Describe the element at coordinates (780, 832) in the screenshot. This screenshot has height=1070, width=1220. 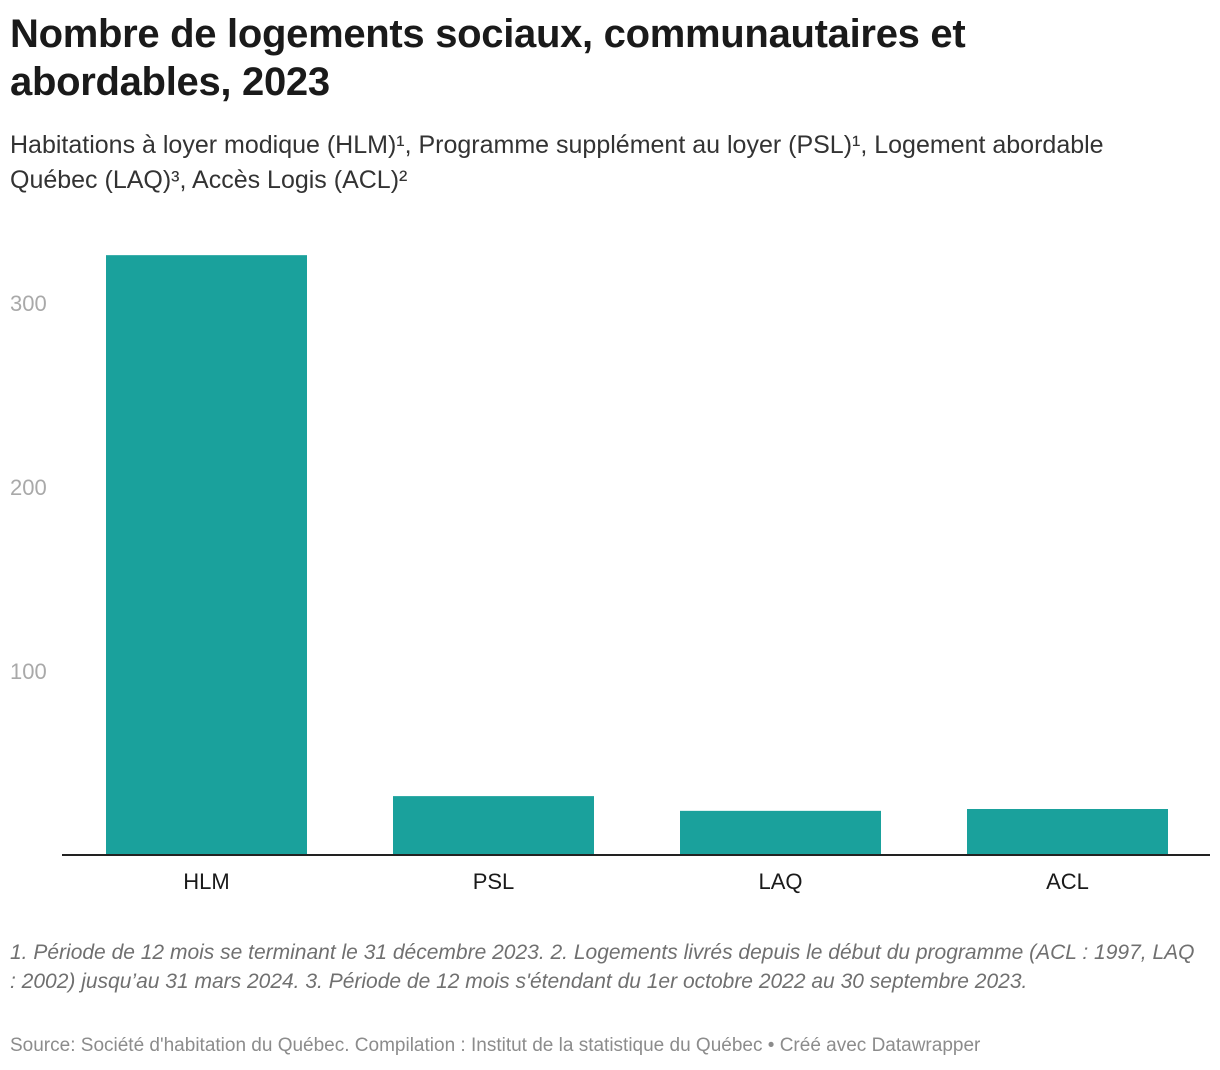
I see `bar-laq` at that location.